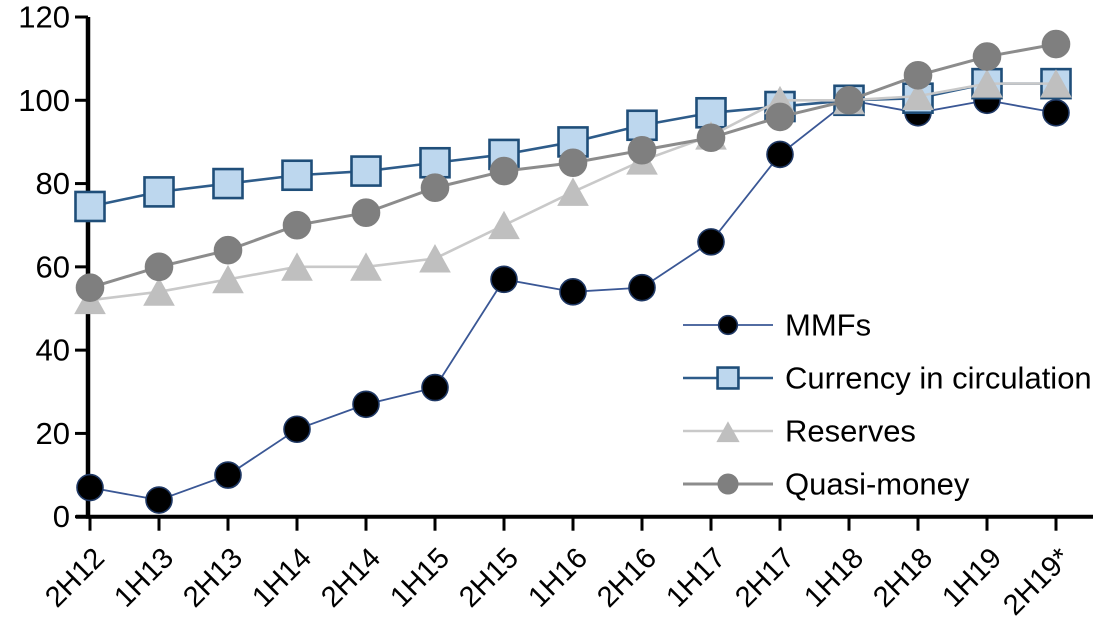 The width and height of the screenshot is (1119, 640). I want to click on x-tick-label: 2H12, so click(75, 578).